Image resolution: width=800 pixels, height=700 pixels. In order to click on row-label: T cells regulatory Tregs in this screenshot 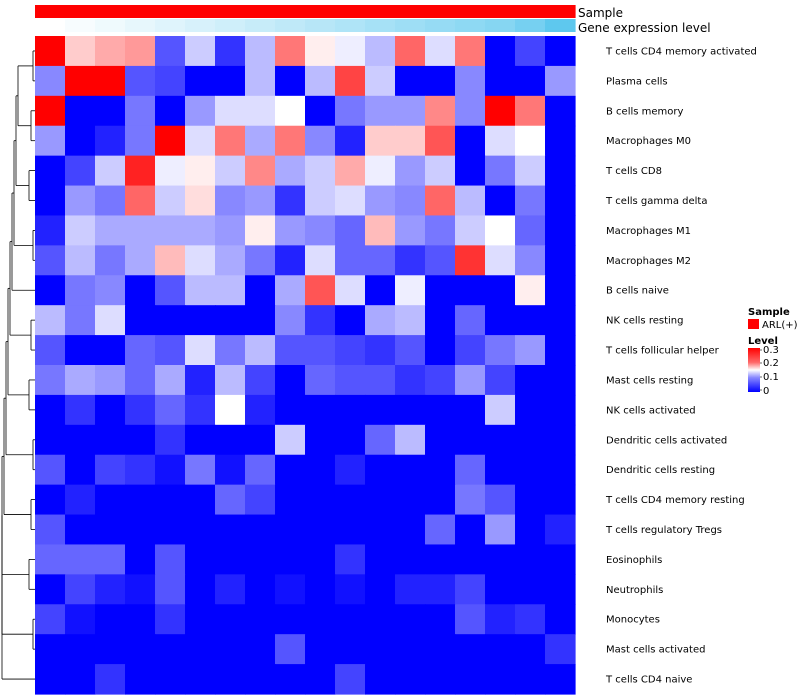, I will do `click(663, 530)`.